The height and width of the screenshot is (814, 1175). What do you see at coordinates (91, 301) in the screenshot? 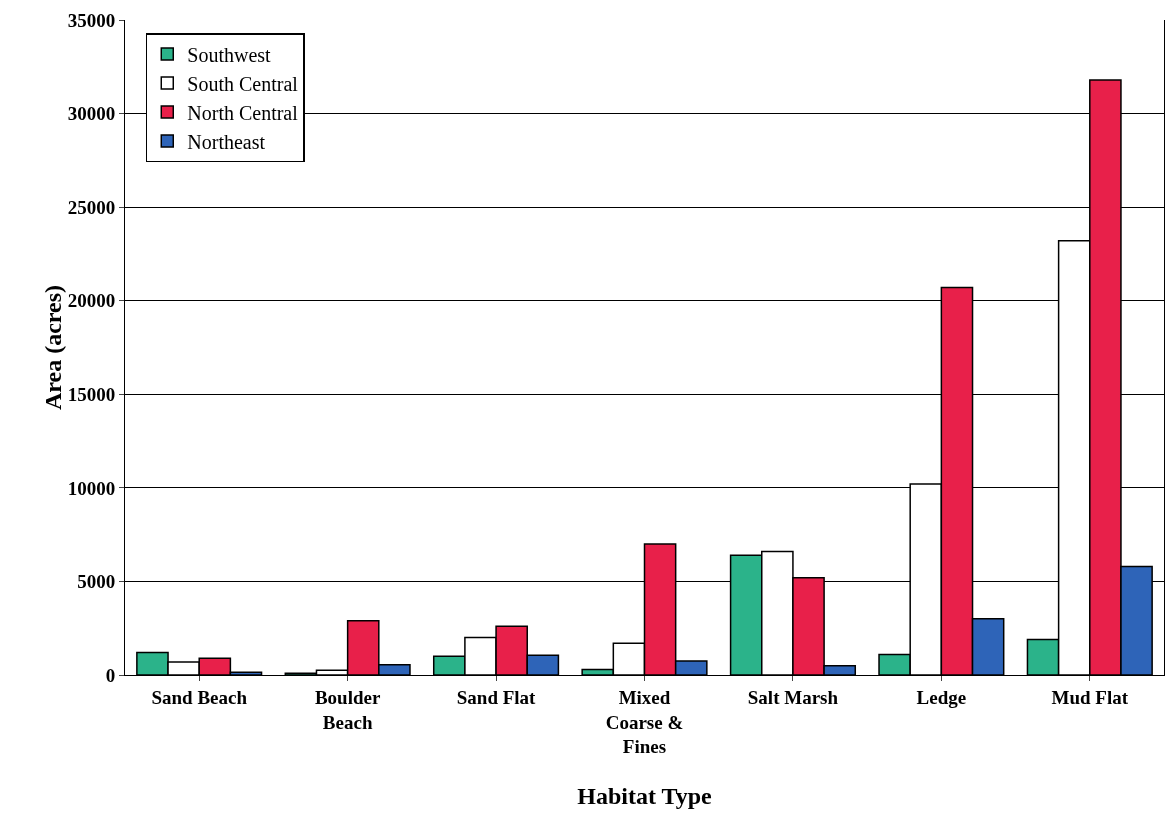
I see `y-tick-label: 20000` at bounding box center [91, 301].